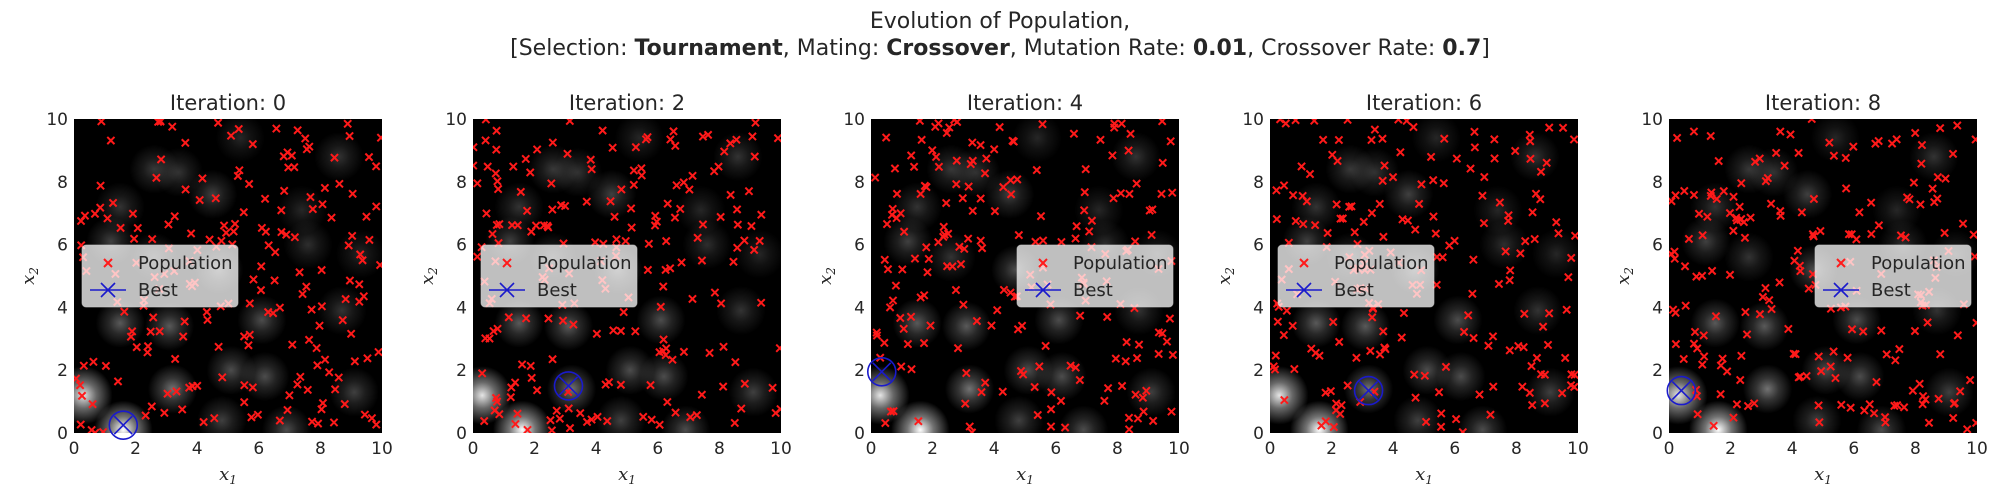  Describe the element at coordinates (185, 263) in the screenshot. I see `legend-population-label: Population` at that location.